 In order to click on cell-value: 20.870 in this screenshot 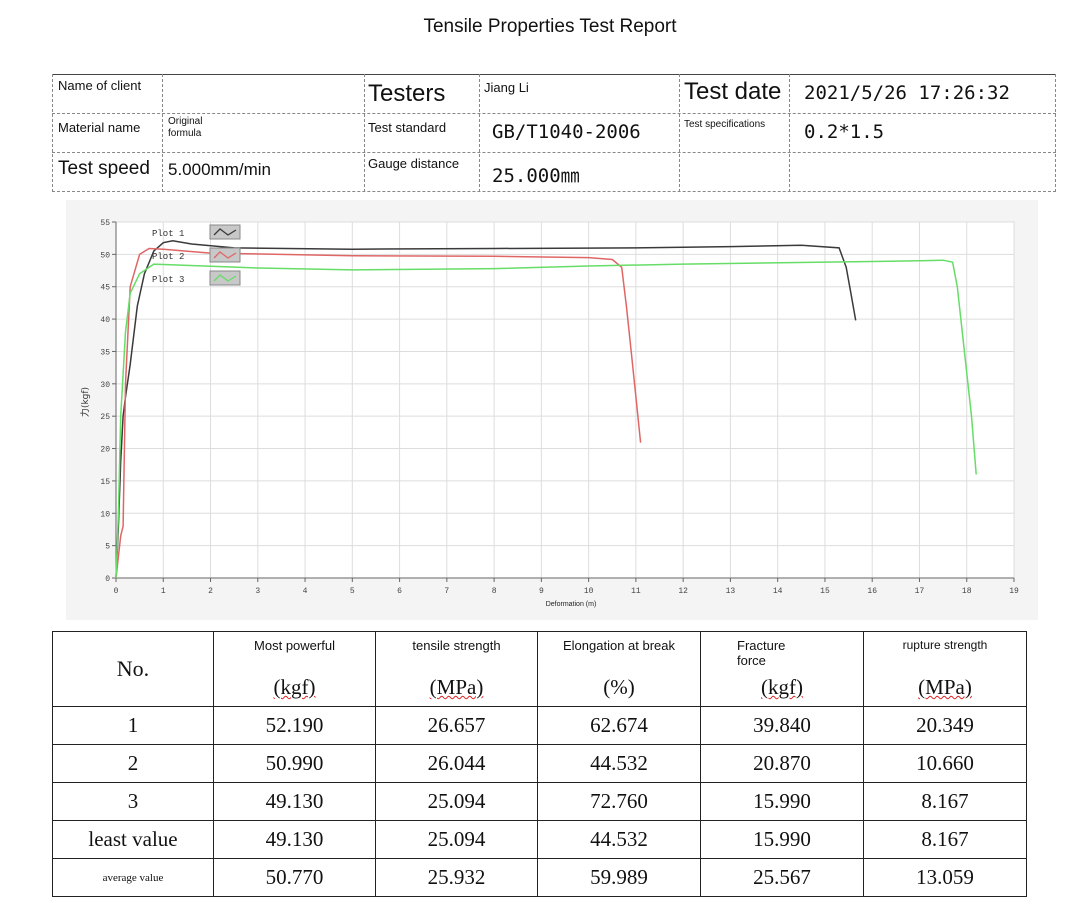, I will do `click(782, 763)`.